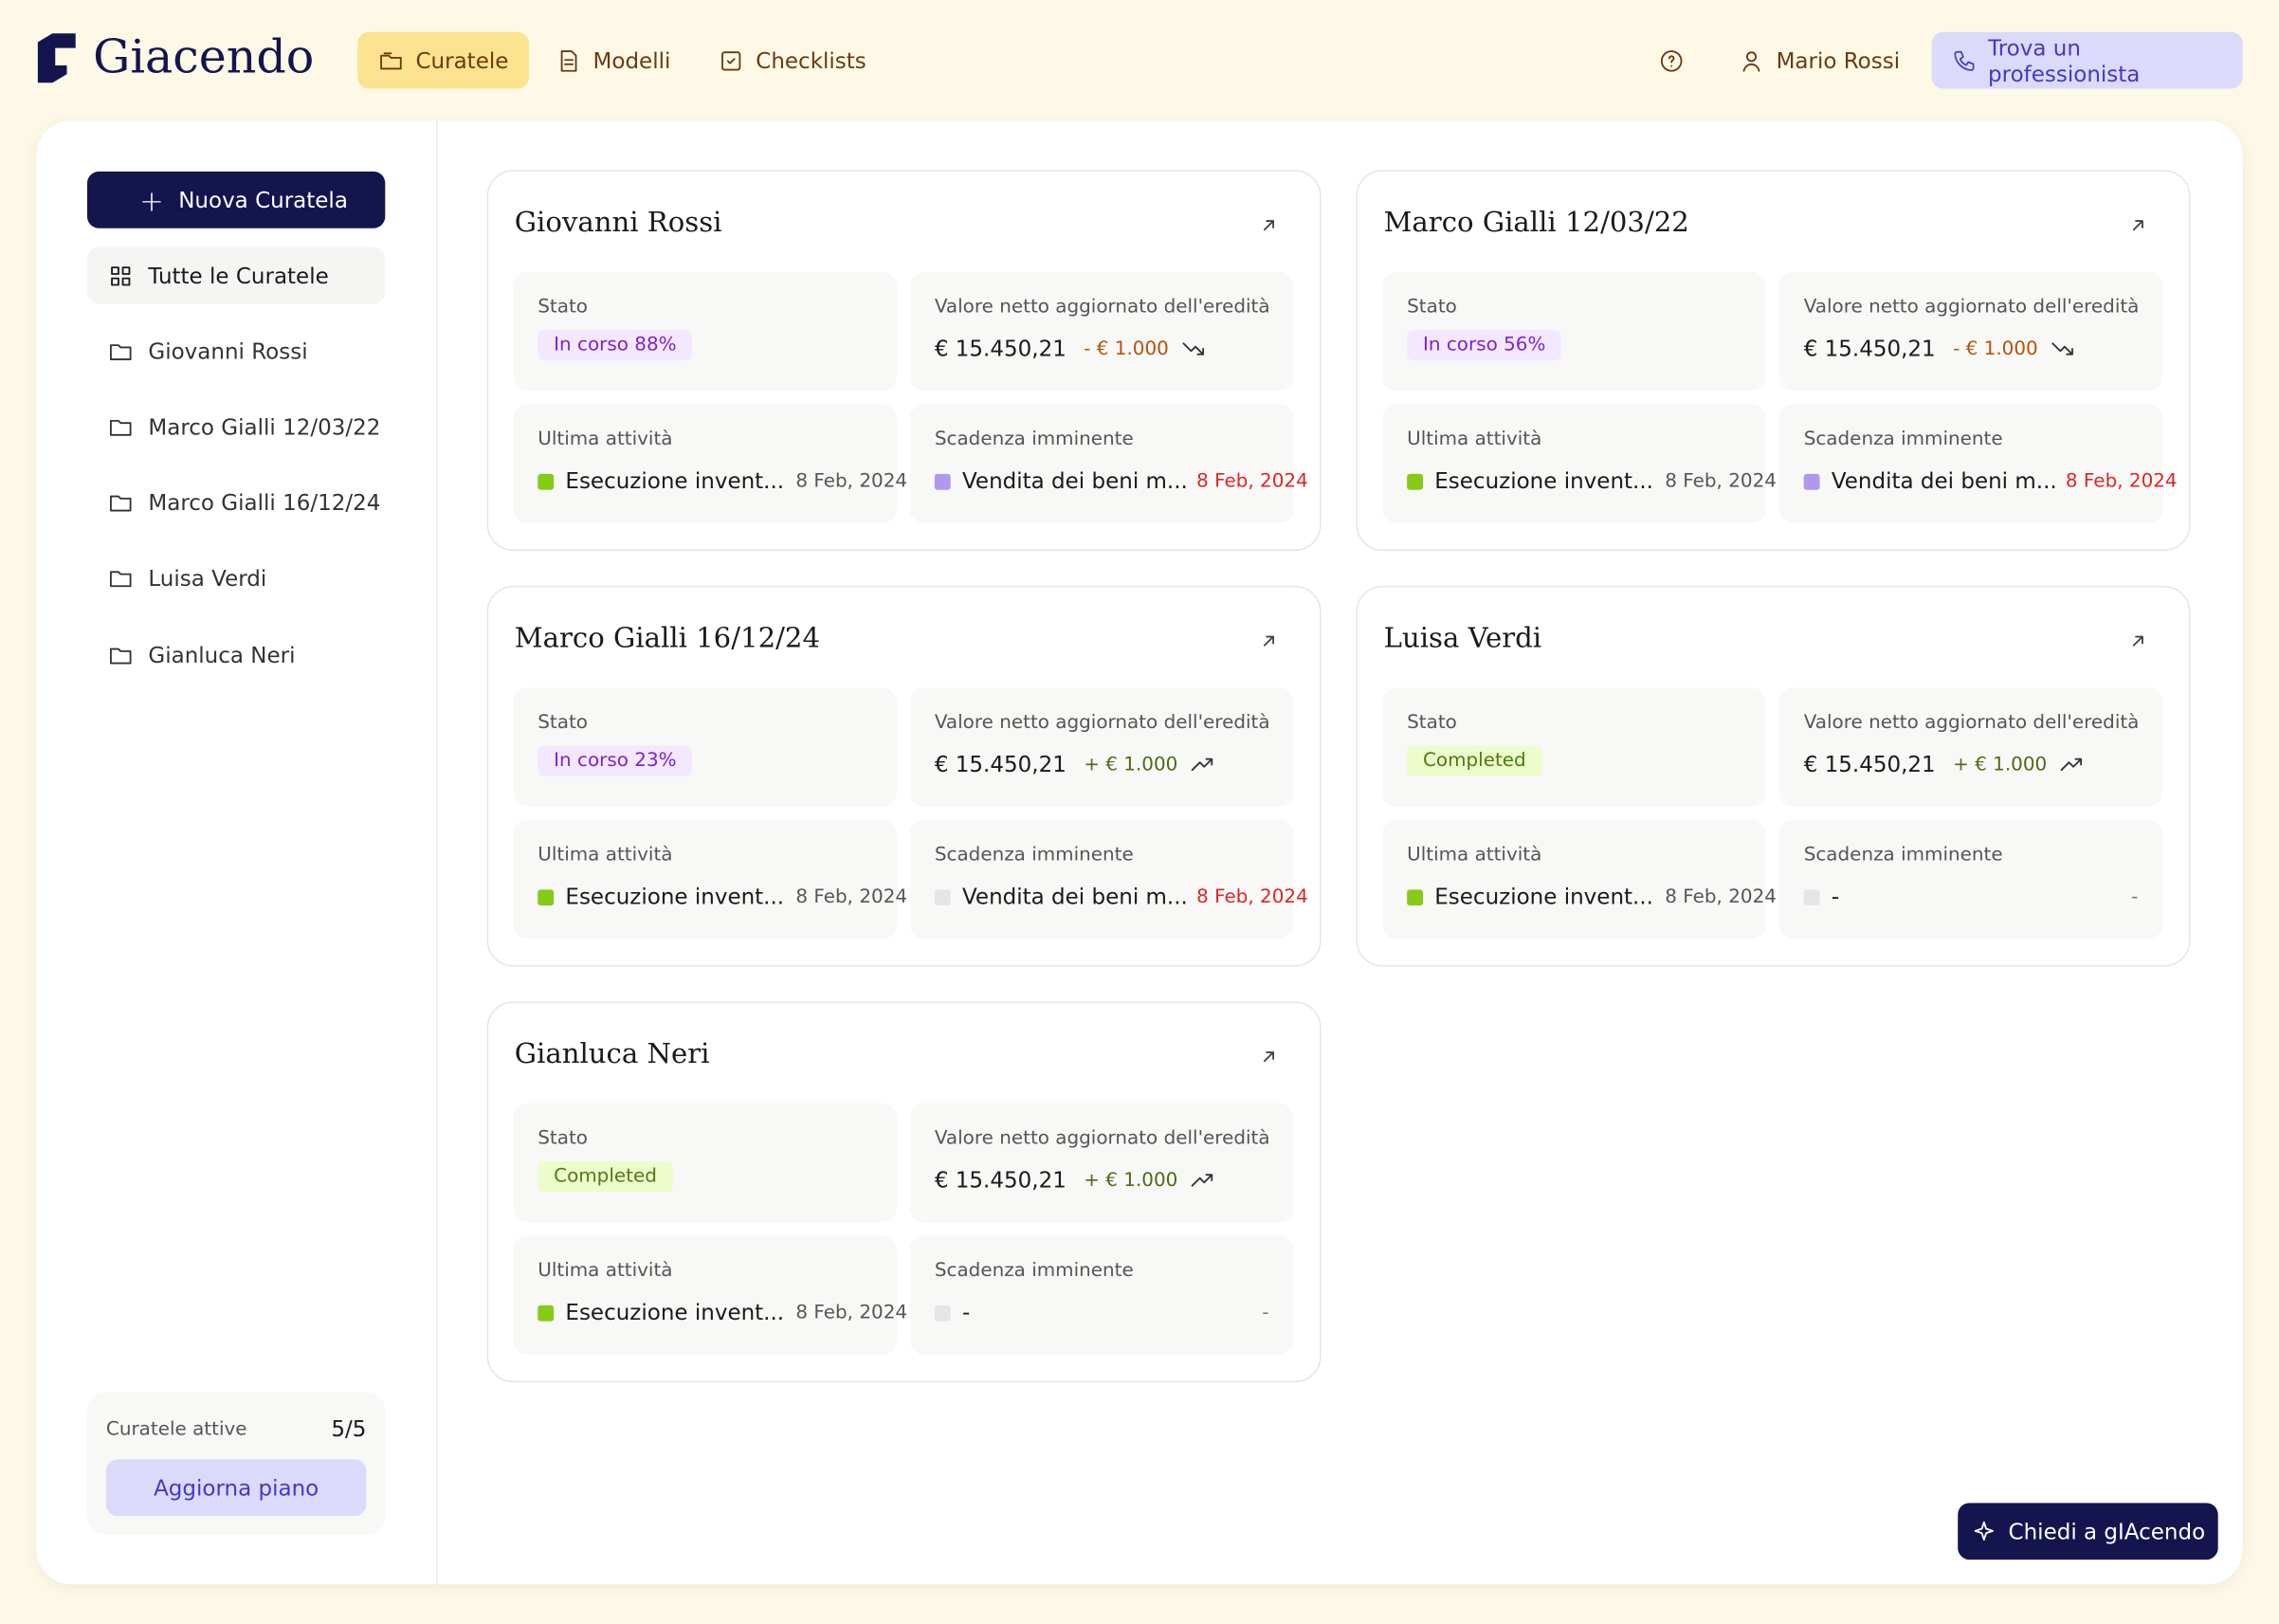  Describe the element at coordinates (1102, 1138) in the screenshot. I see `value-label: Valore netto aggiornato dell'eredità` at that location.